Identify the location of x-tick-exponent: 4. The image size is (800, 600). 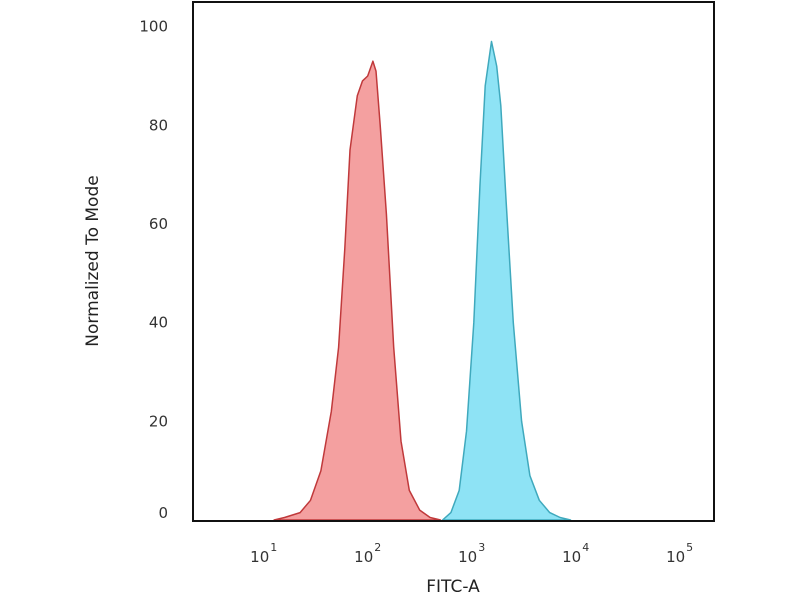
(585, 547).